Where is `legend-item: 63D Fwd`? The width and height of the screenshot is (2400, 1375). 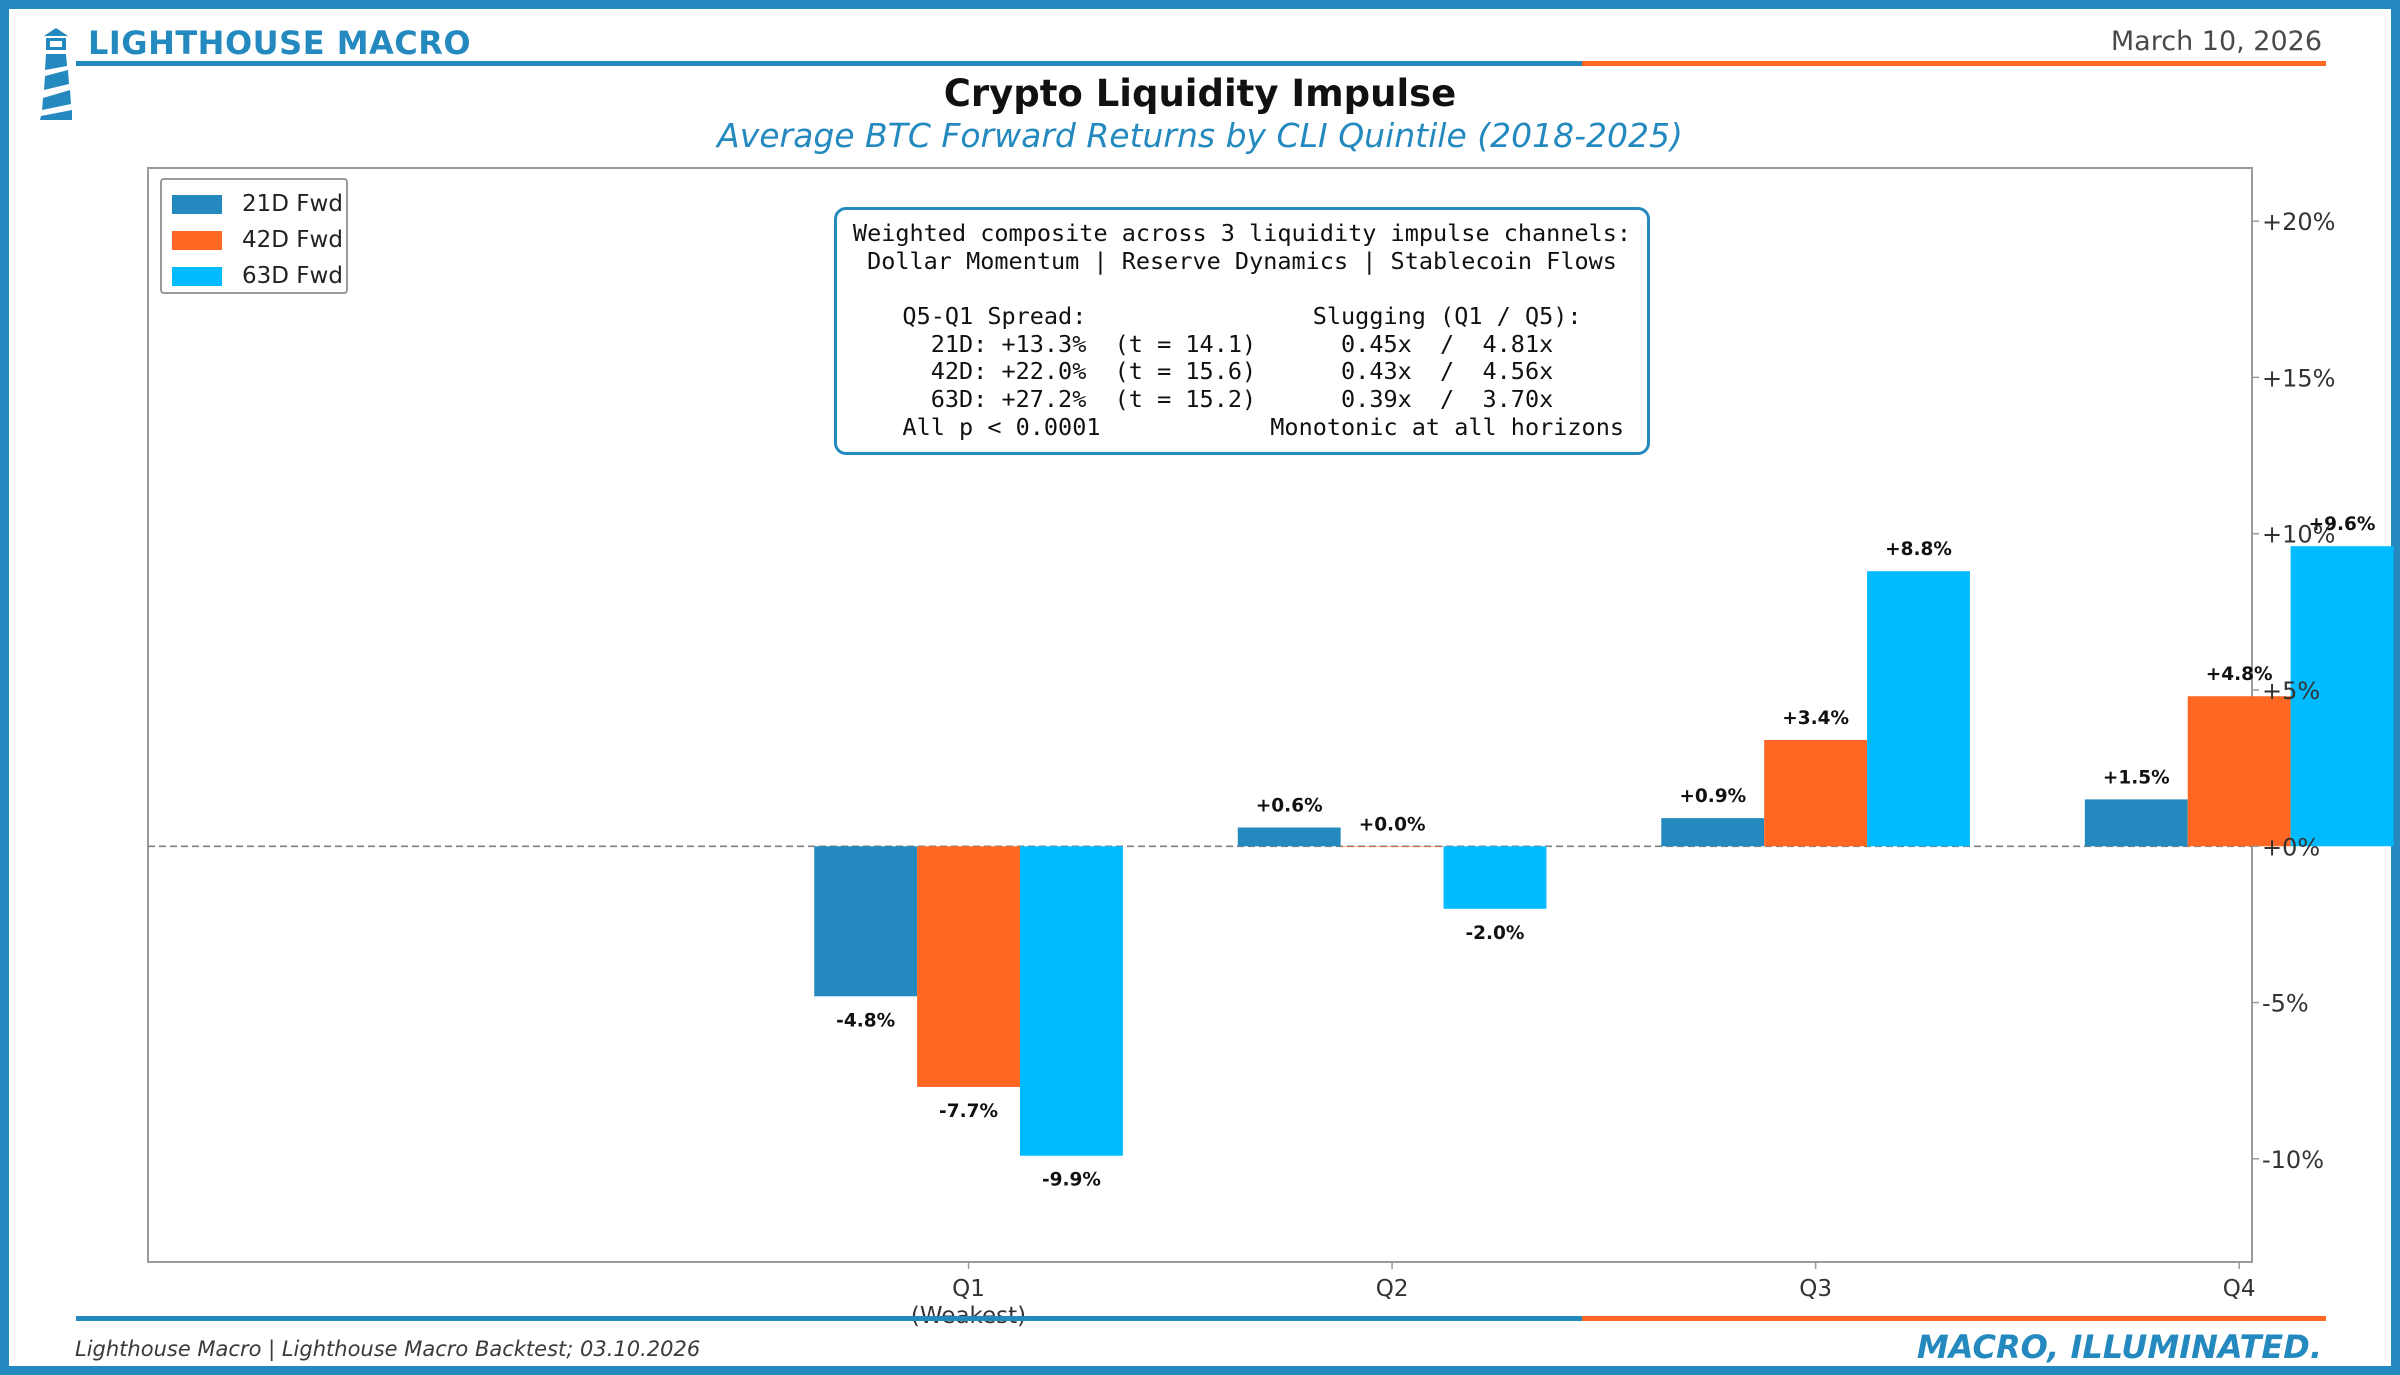
legend-item: 63D Fwd is located at coordinates (254, 276).